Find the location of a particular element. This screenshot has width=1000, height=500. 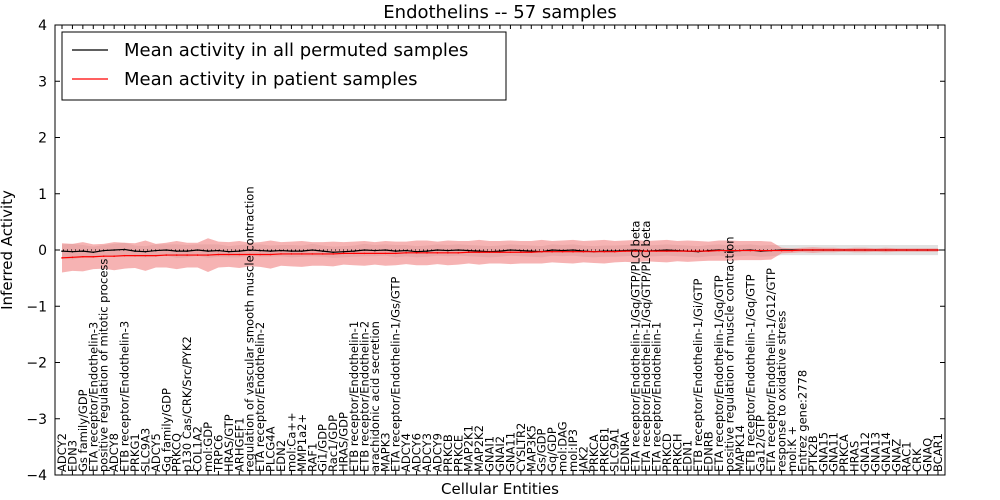

x-tick-label: SLC9A1 is located at coordinates (615, 450).